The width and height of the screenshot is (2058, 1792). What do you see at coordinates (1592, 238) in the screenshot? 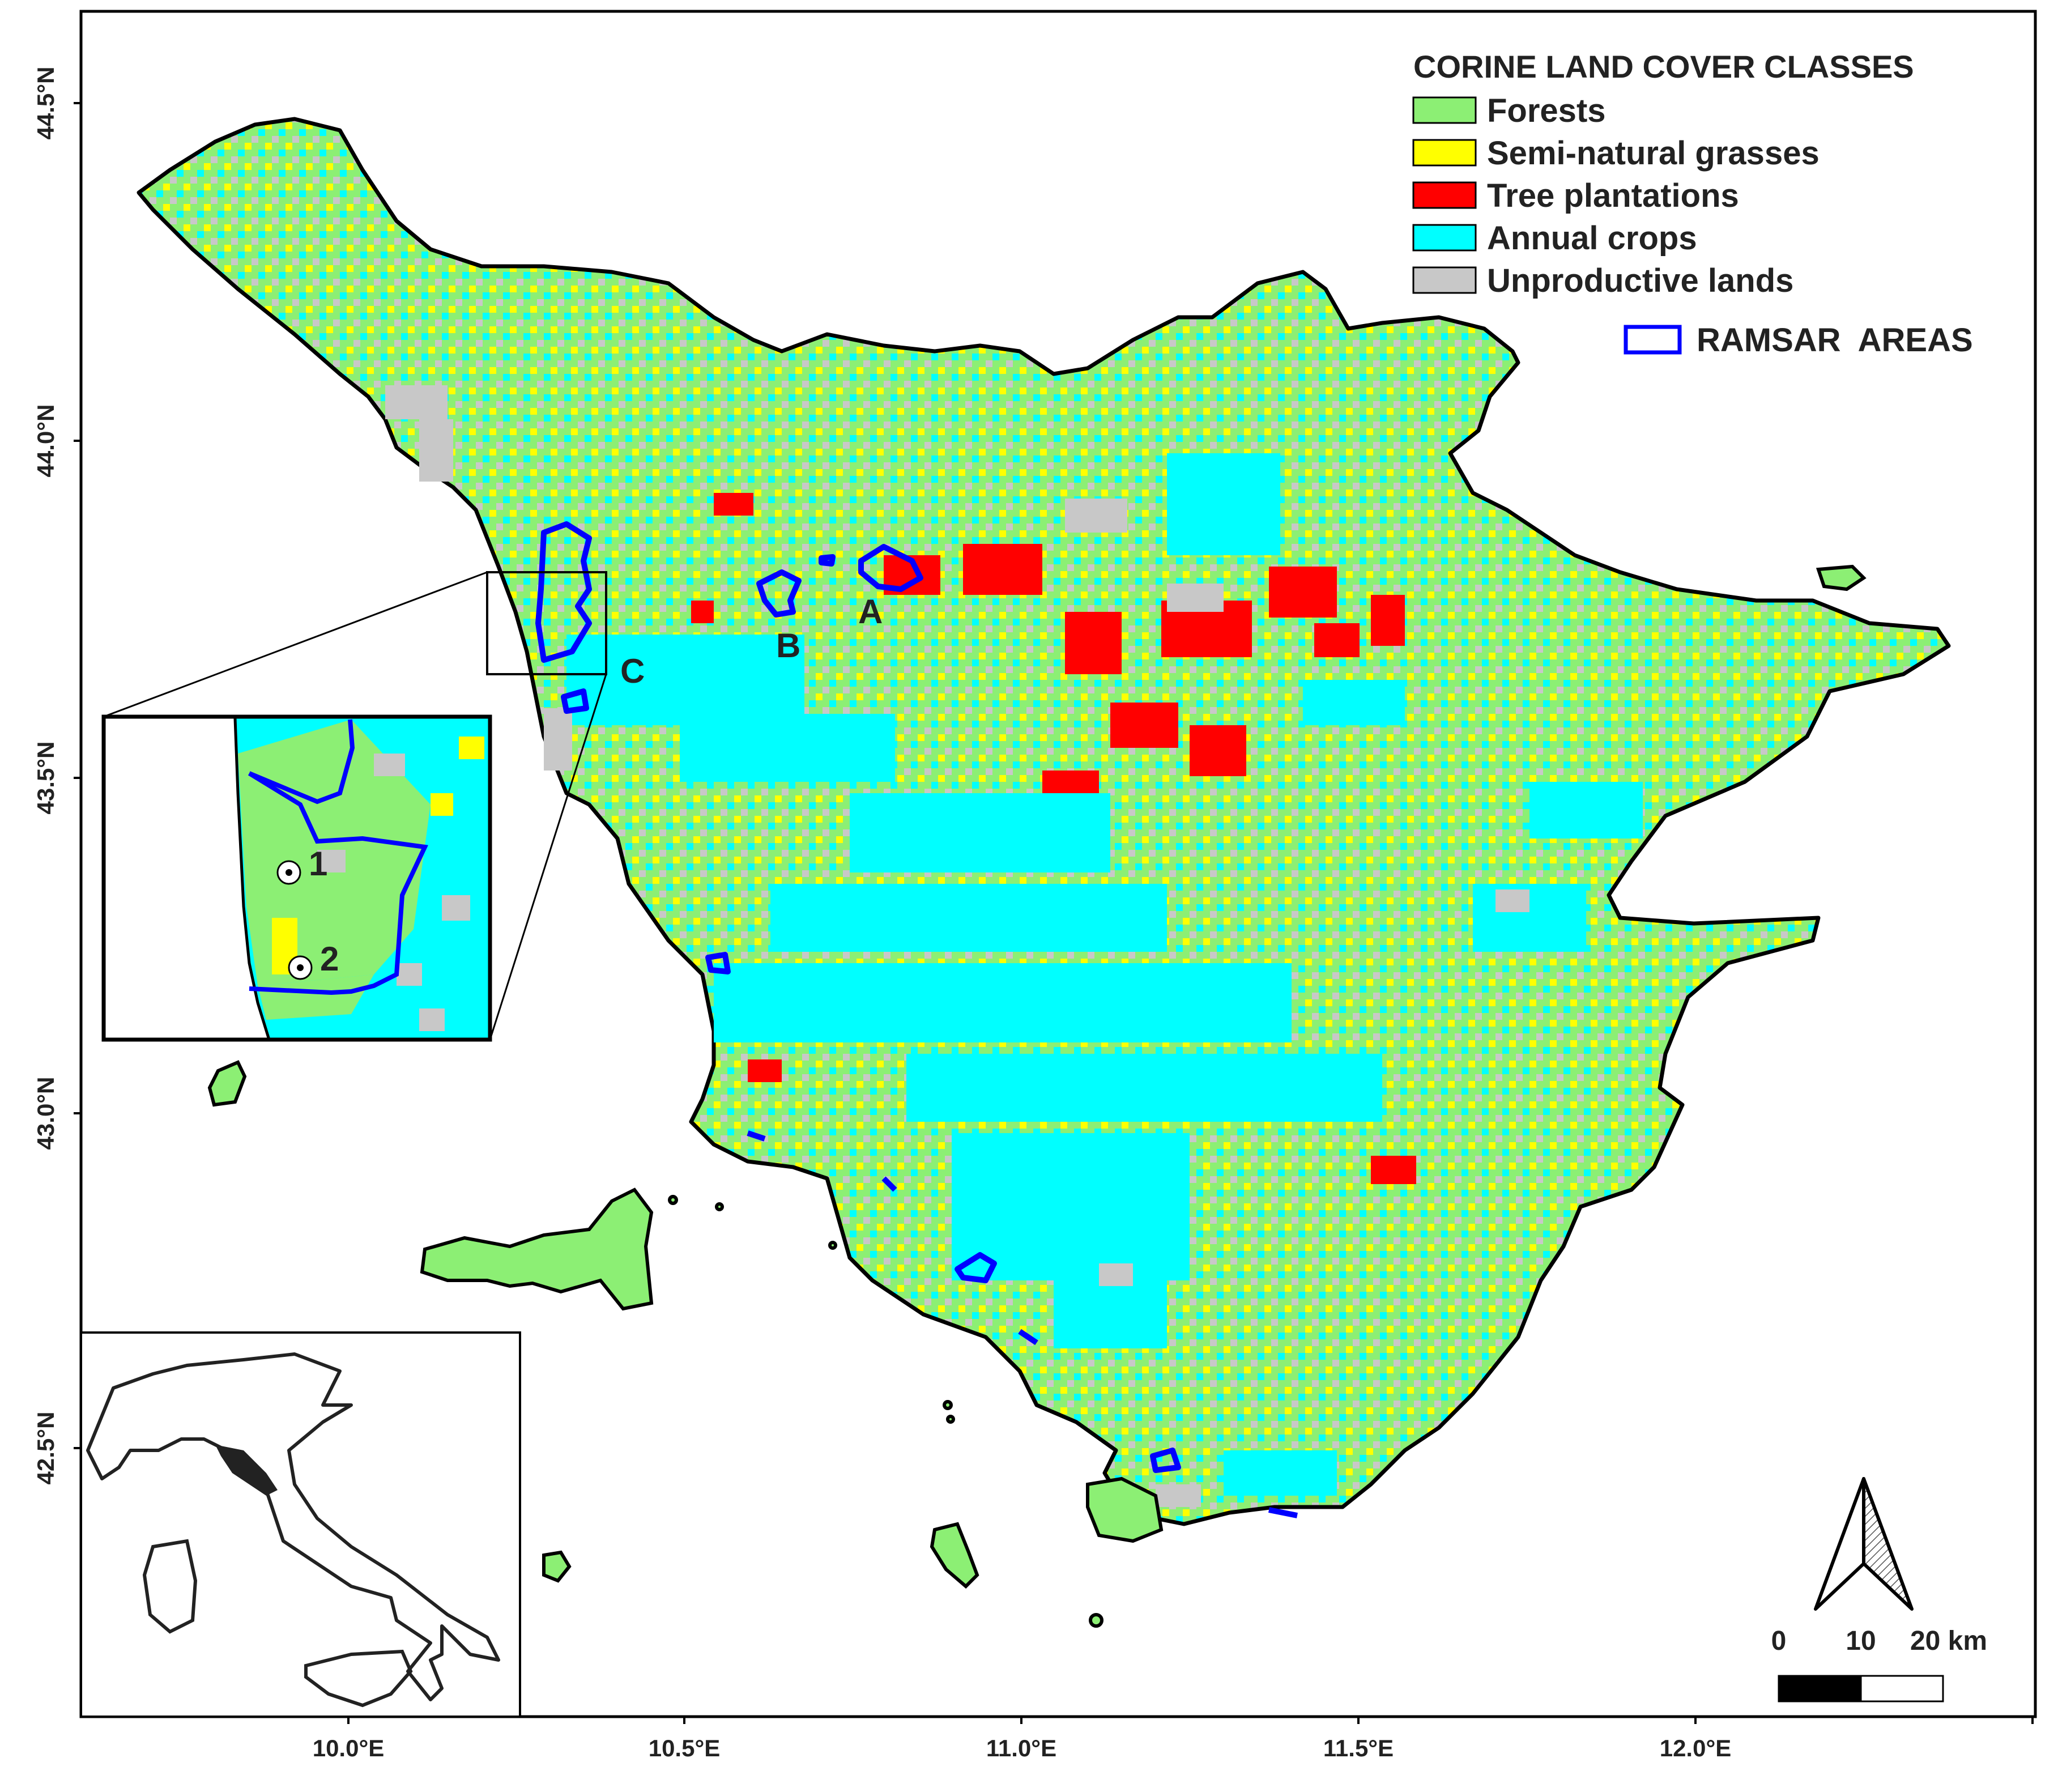
I see `legend-label-crops: Annual crops` at bounding box center [1592, 238].